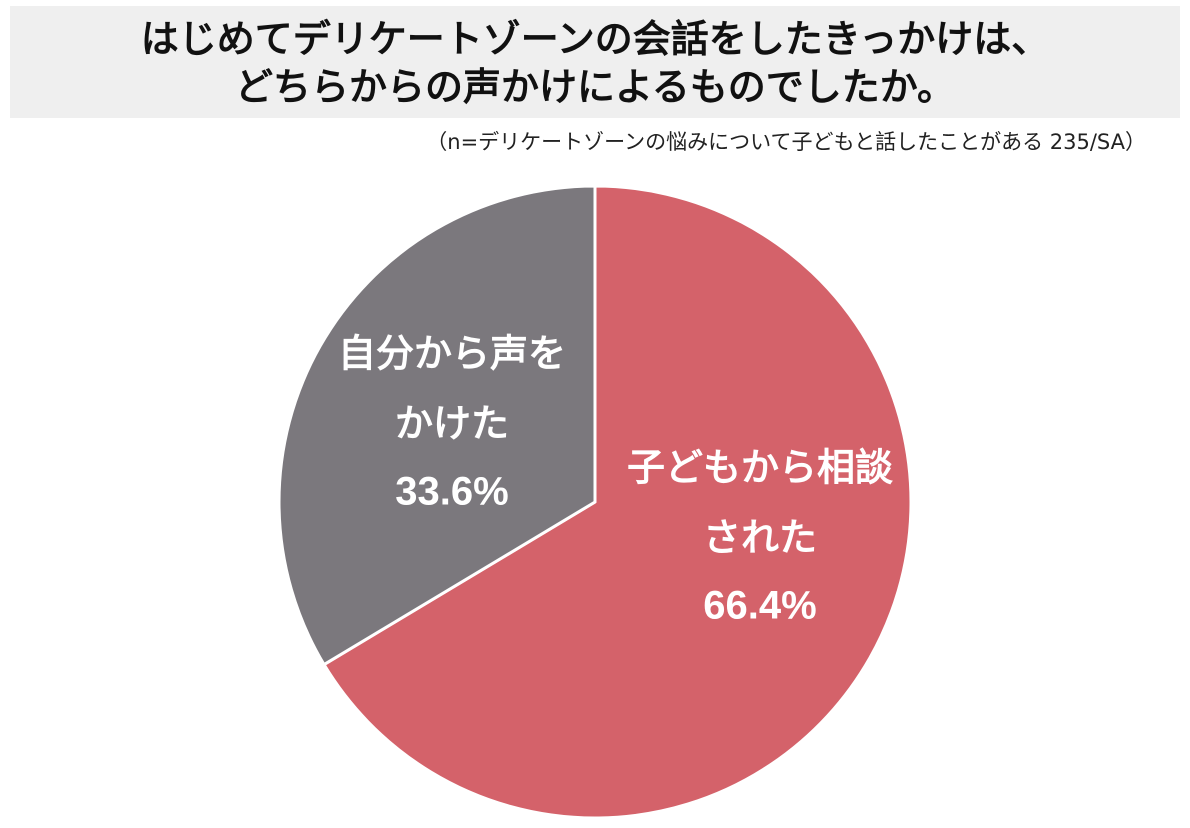  What do you see at coordinates (452, 424) in the screenshot?
I see `slice-2-label-line-2: かけた` at bounding box center [452, 424].